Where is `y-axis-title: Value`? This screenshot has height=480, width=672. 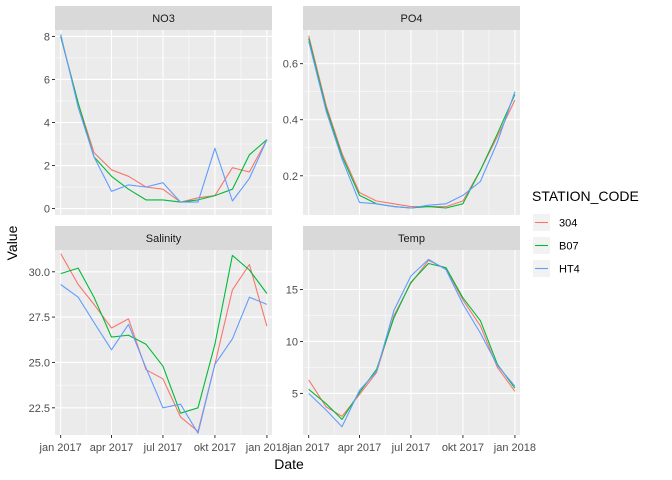 y-axis-title: Value is located at coordinates (12, 242).